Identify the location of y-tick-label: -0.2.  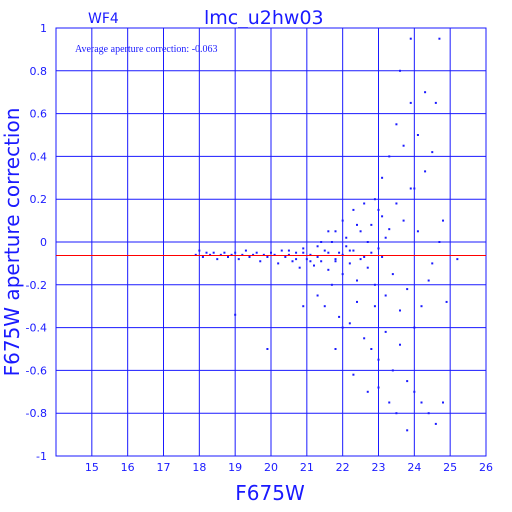
(36, 285).